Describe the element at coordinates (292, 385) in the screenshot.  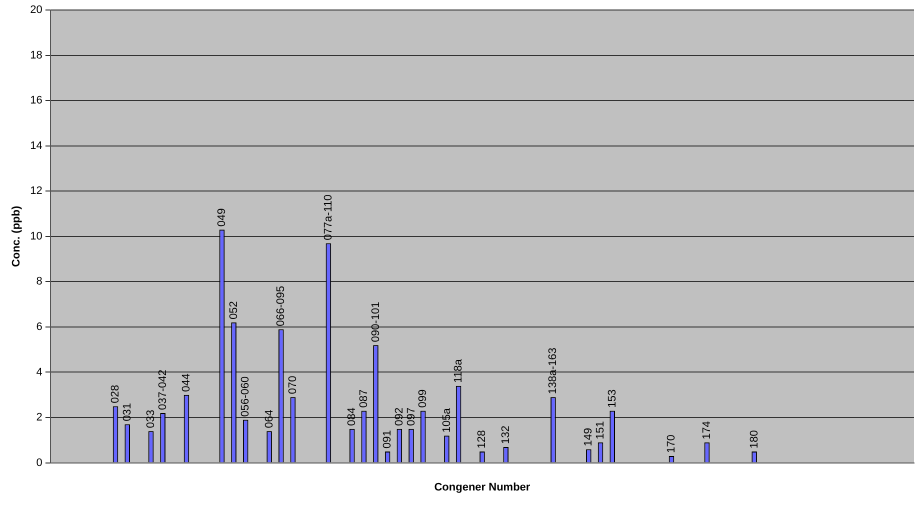
I see `x-tick-label: 070` at that location.